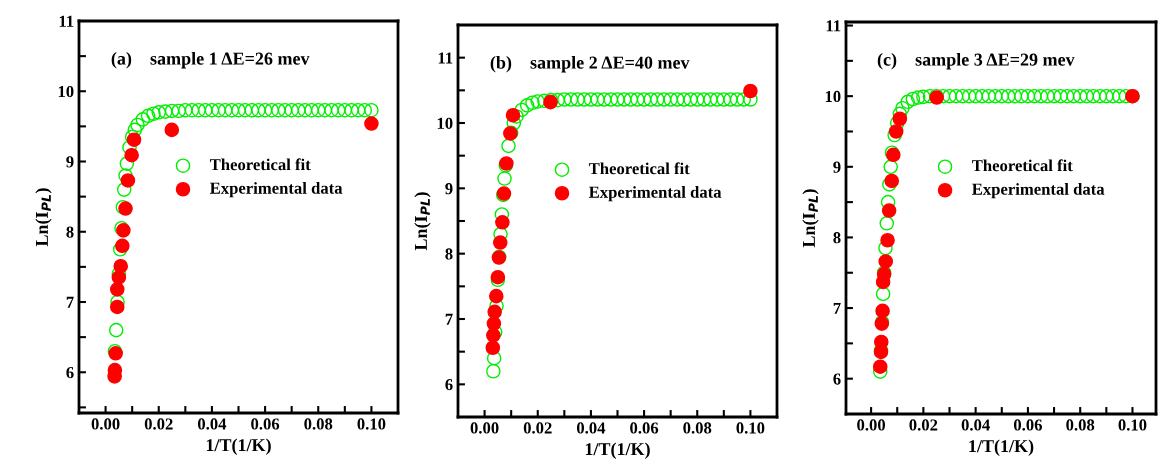 This screenshot has width=1161, height=468. I want to click on text: (c) sample 3 ΔE=29 mev, so click(976, 61).